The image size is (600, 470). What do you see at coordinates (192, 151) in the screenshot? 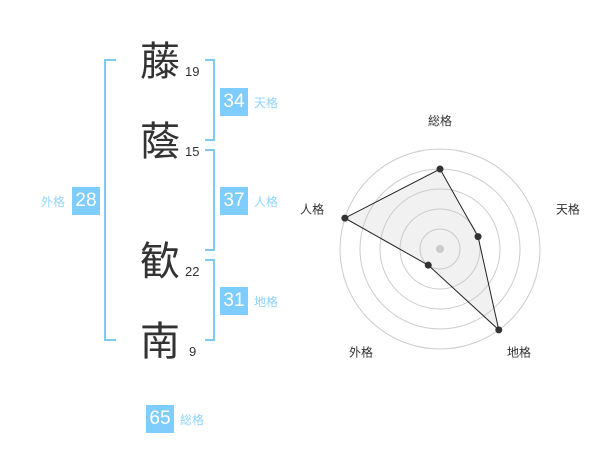
I see `stroke-count-2: 15` at bounding box center [192, 151].